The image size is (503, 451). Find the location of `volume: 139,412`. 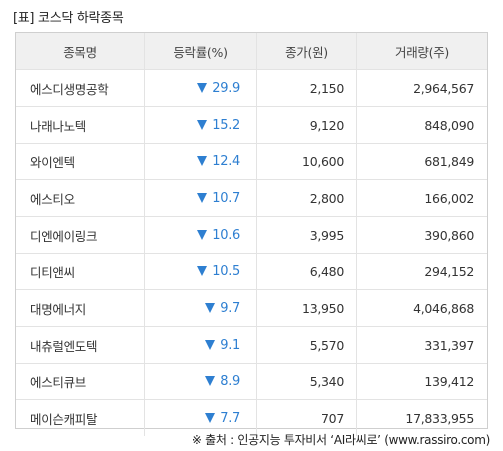

volume: 139,412 is located at coordinates (421, 381).